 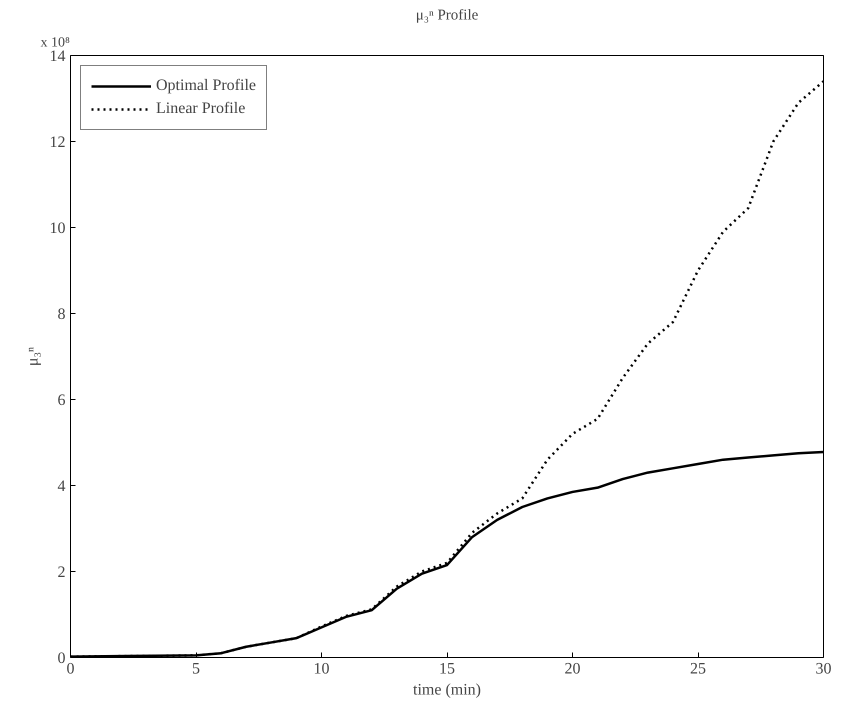 What do you see at coordinates (33, 356) in the screenshot?
I see `y-axis-title: μ₃ⁿ` at bounding box center [33, 356].